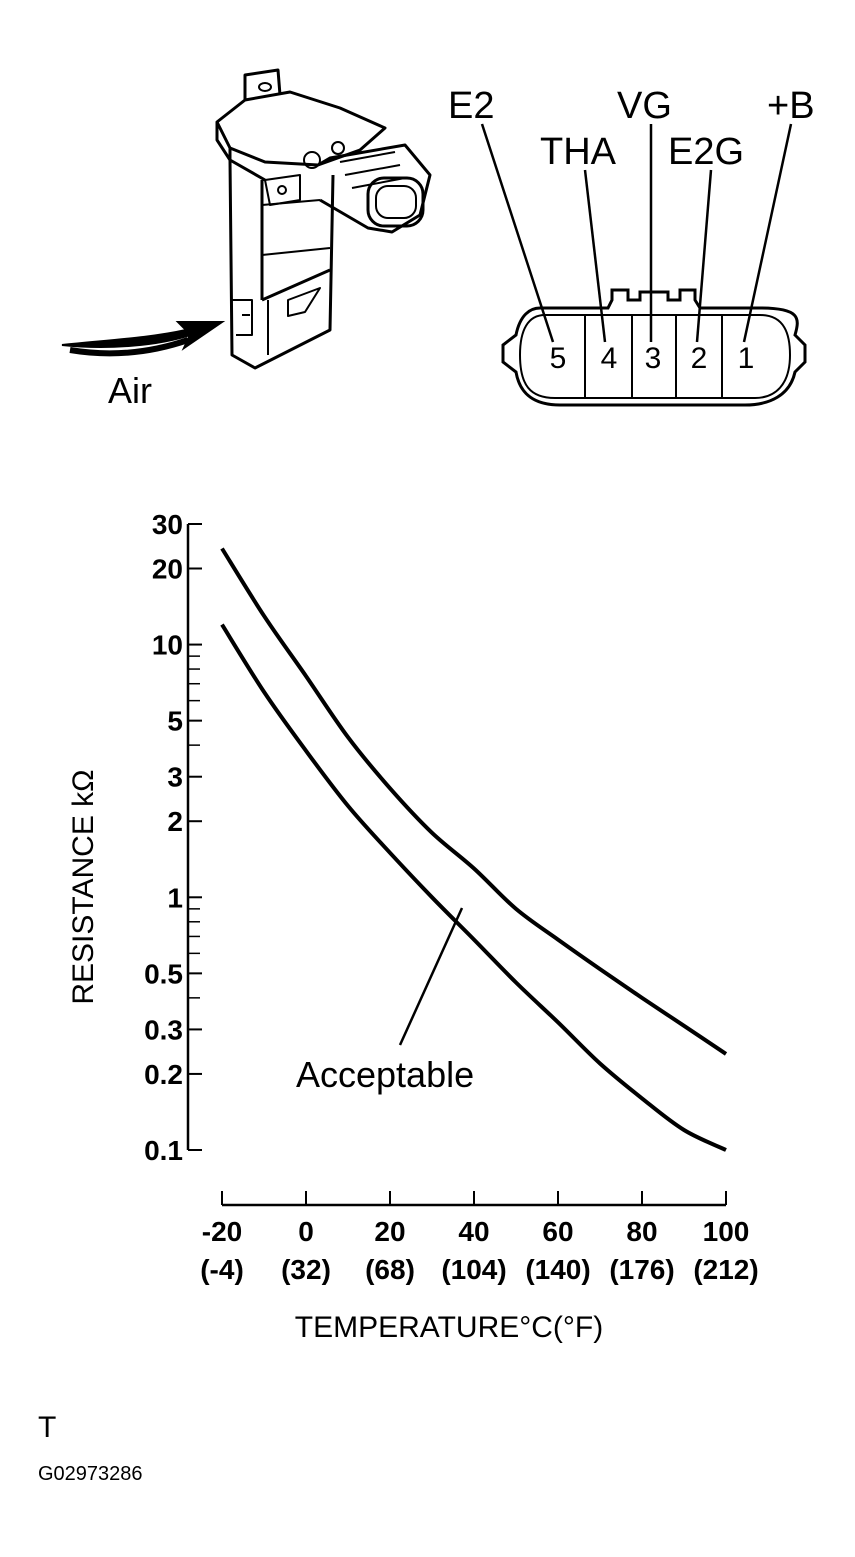 Image resolution: width=855 pixels, height=1557 pixels. I want to click on connector-diagram, so click(654, 347).